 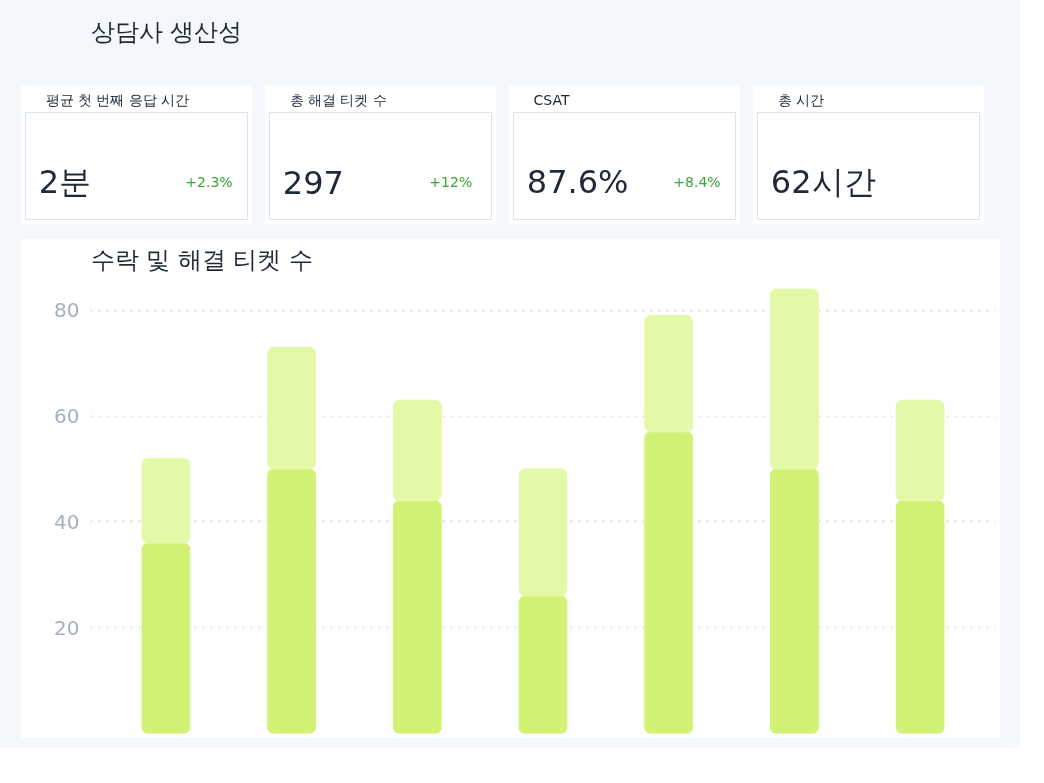 I want to click on text: 상담사 생산성, so click(x=166, y=31).